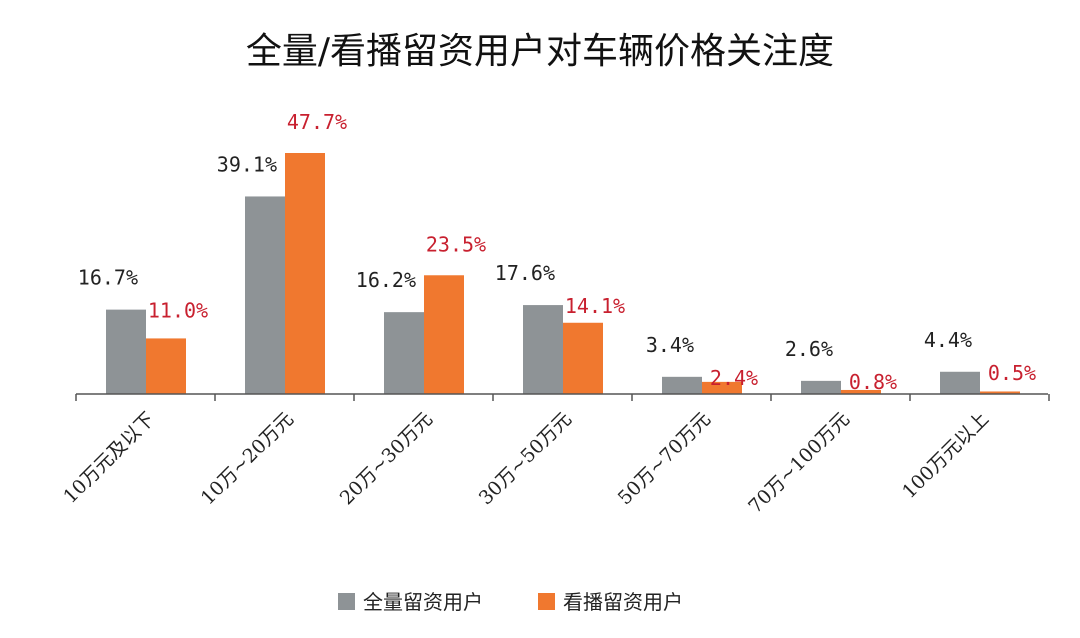 Image resolution: width=1080 pixels, height=638 pixels. What do you see at coordinates (623, 602) in the screenshot?
I see `legend-label-live-users: 看播留资用户` at bounding box center [623, 602].